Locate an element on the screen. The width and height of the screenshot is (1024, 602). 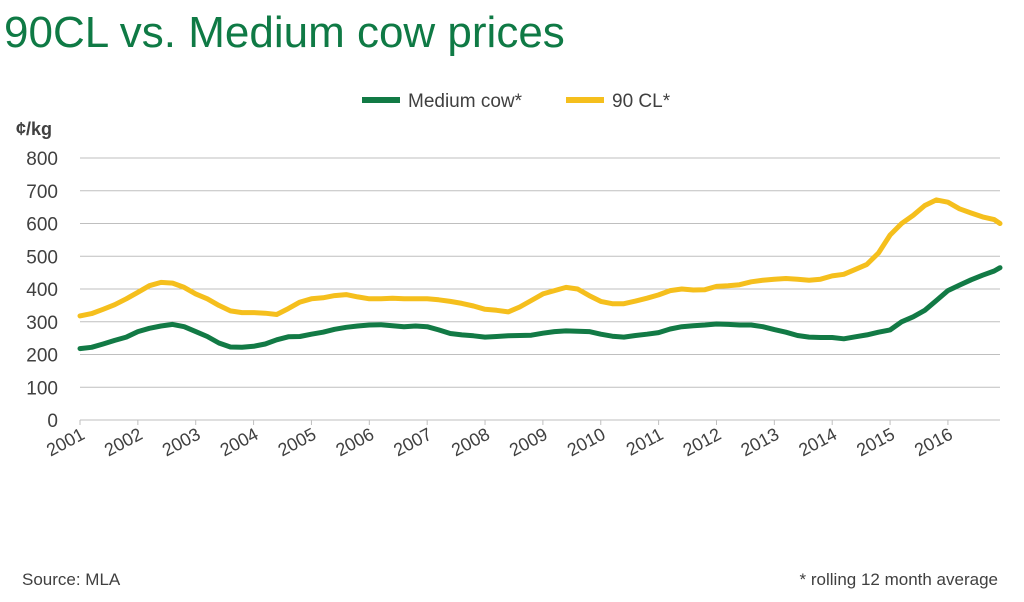
source-note: Source: MLA is located at coordinates (71, 579).